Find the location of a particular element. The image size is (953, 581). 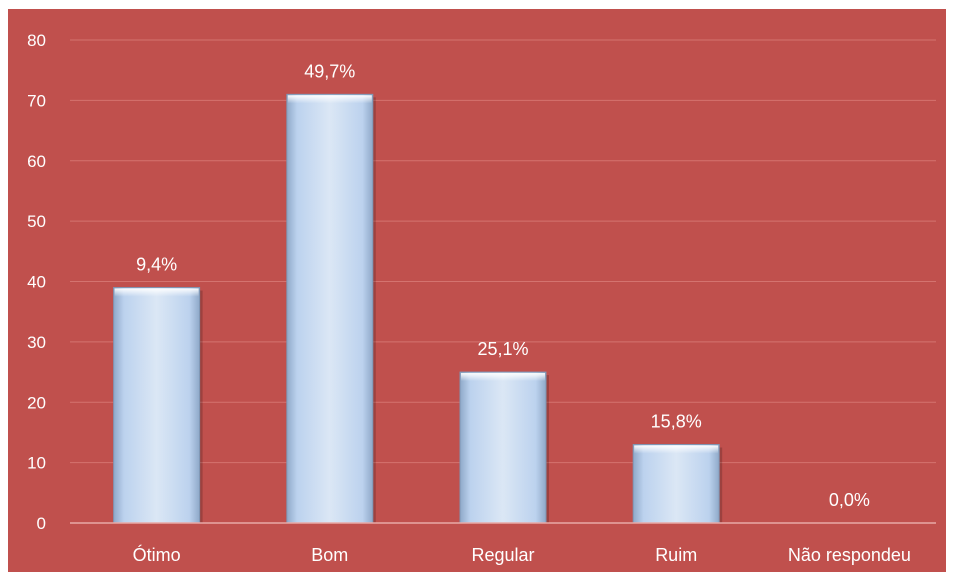

data-label: 15,8% is located at coordinates (676, 422).